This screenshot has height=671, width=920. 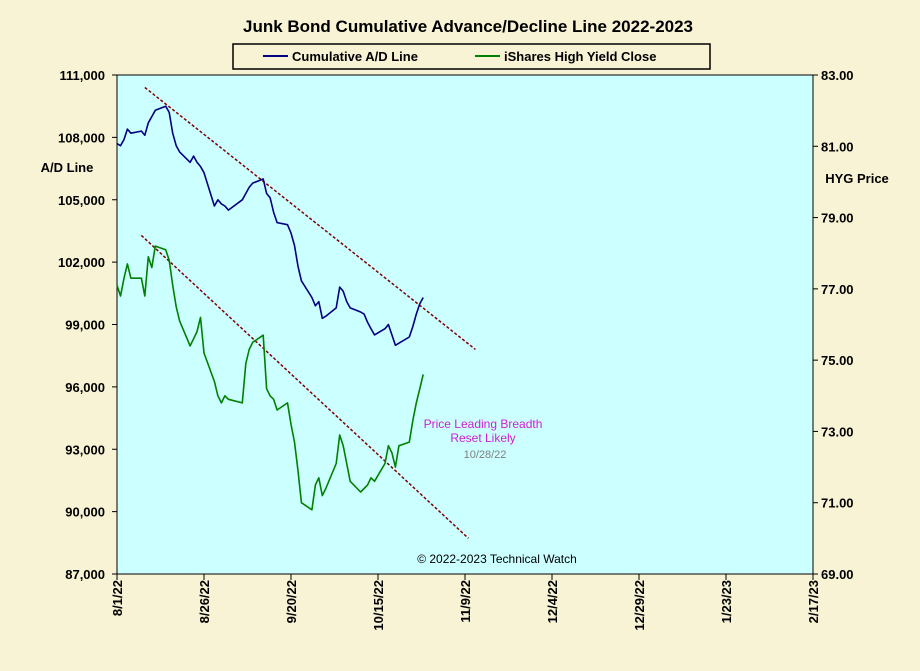 I want to click on right-tick-label: 69.00, so click(x=837, y=574).